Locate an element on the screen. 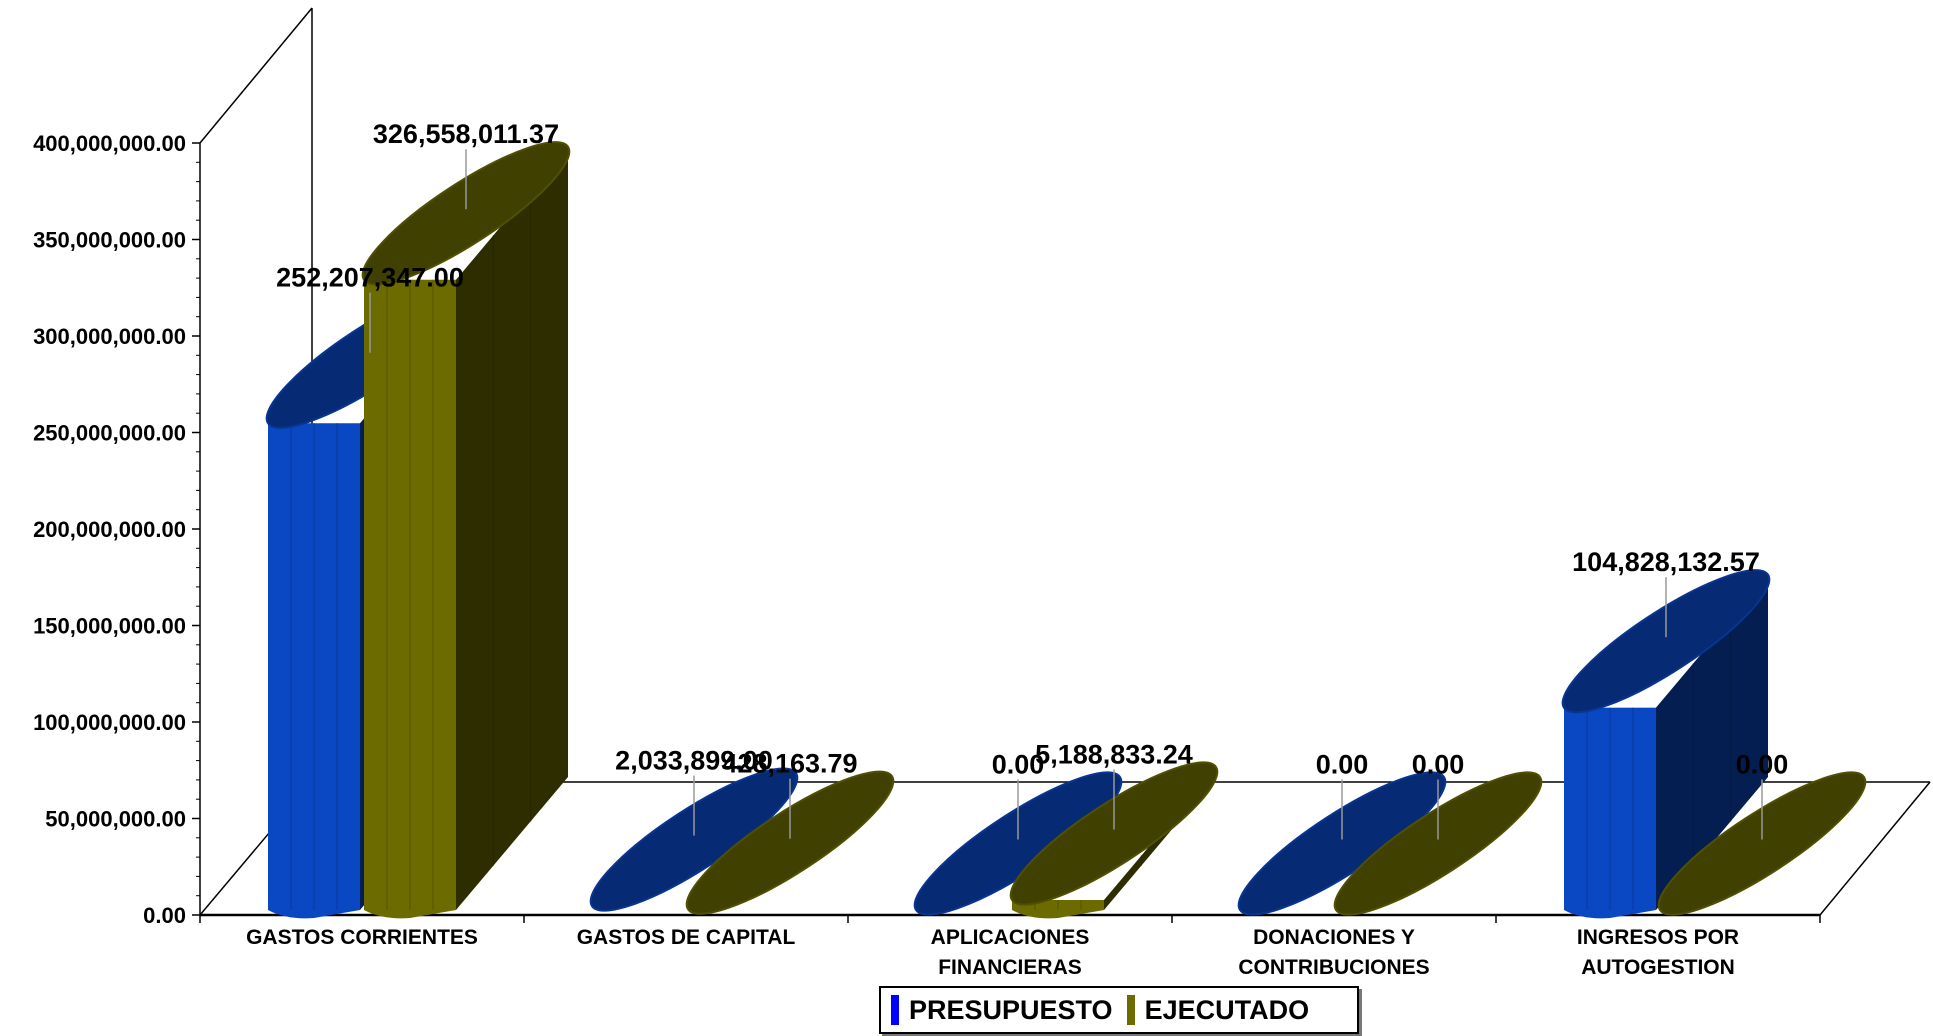 The height and width of the screenshot is (1036, 1933). x-category-label-line: CONTRIBUCIONES is located at coordinates (1333, 967).